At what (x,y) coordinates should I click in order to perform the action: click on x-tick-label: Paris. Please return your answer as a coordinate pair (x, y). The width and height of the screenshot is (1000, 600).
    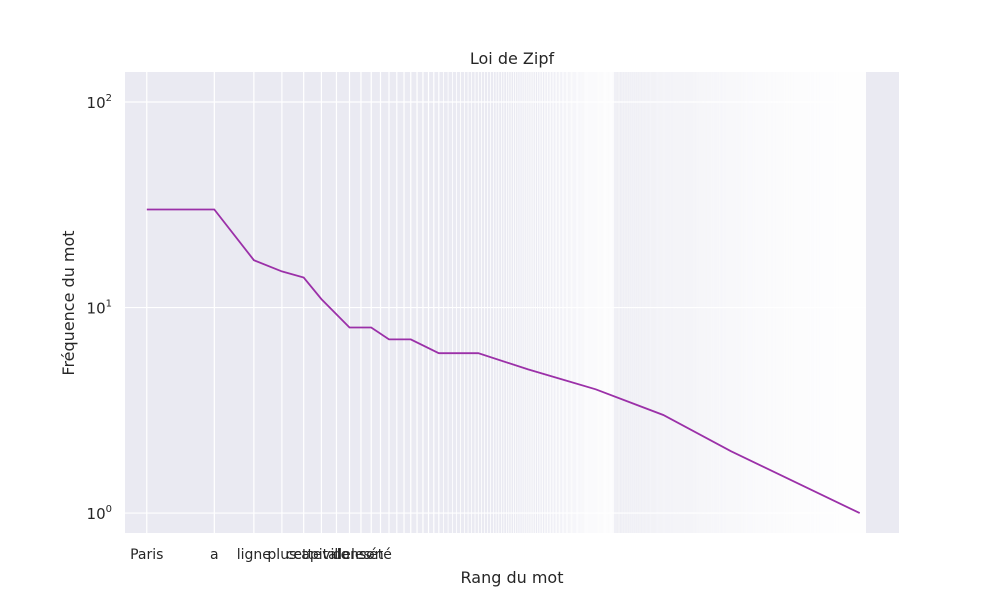
    Looking at the image, I should click on (146, 555).